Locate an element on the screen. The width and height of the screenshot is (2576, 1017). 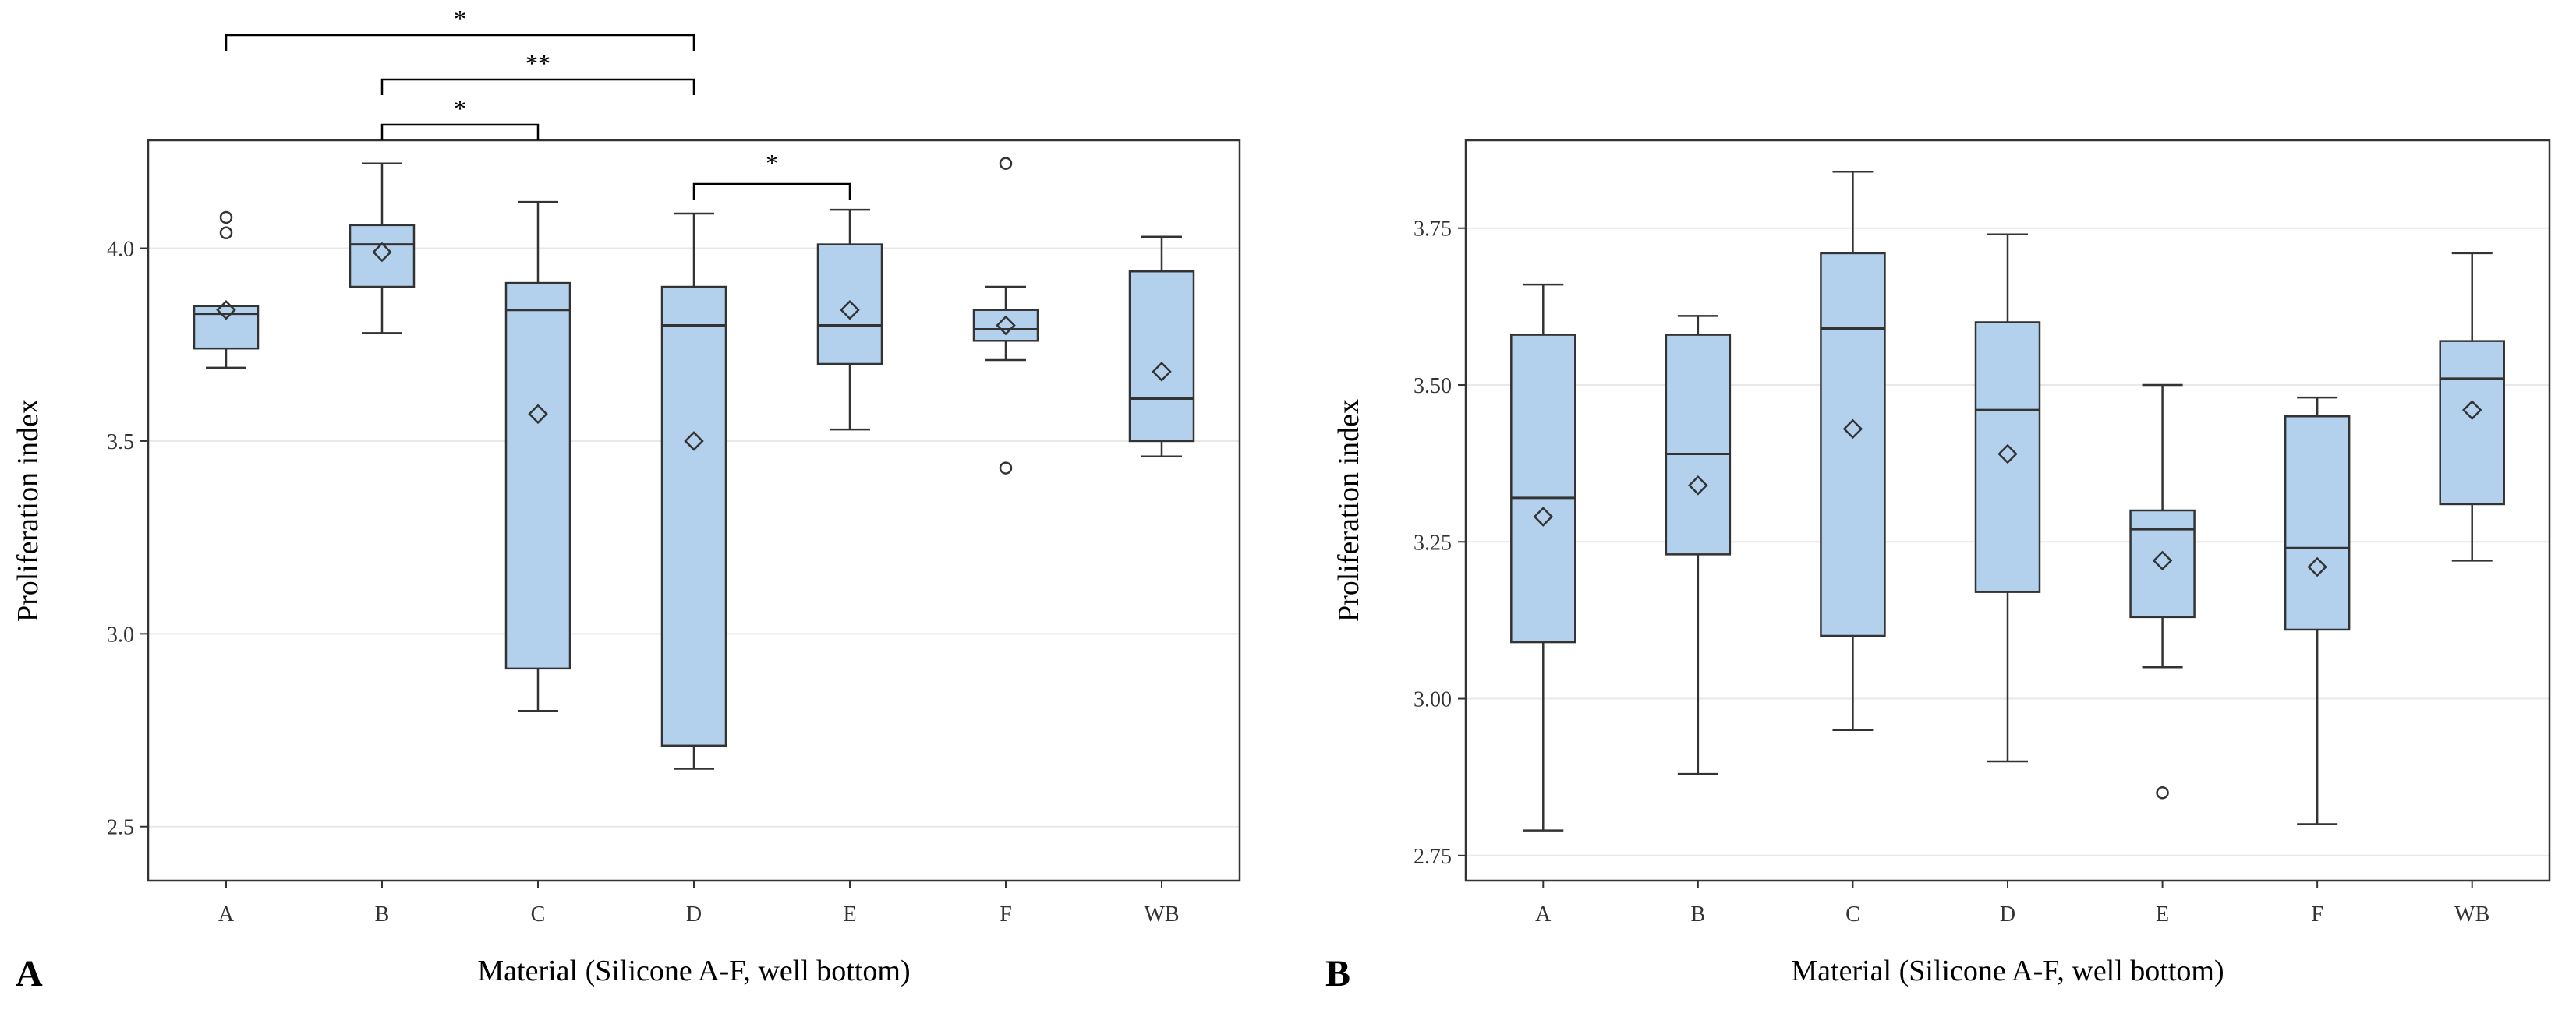
panel-a-box-e is located at coordinates (849, 319).